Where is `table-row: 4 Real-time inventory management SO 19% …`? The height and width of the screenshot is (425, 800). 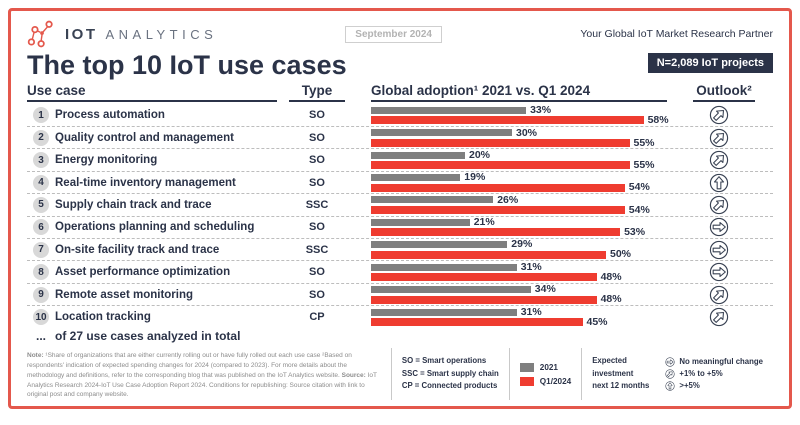
table-row: 4 Real-time inventory management SO 19% … is located at coordinates (400, 183).